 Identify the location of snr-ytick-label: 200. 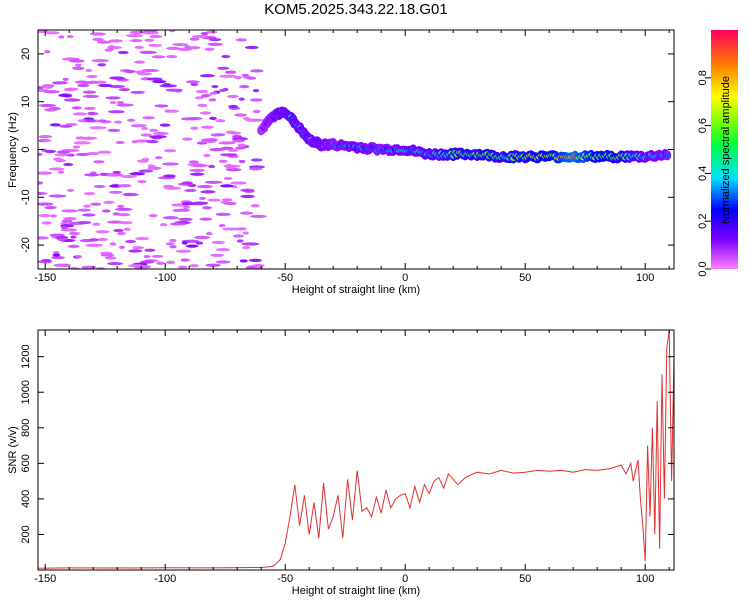
(26, 534).